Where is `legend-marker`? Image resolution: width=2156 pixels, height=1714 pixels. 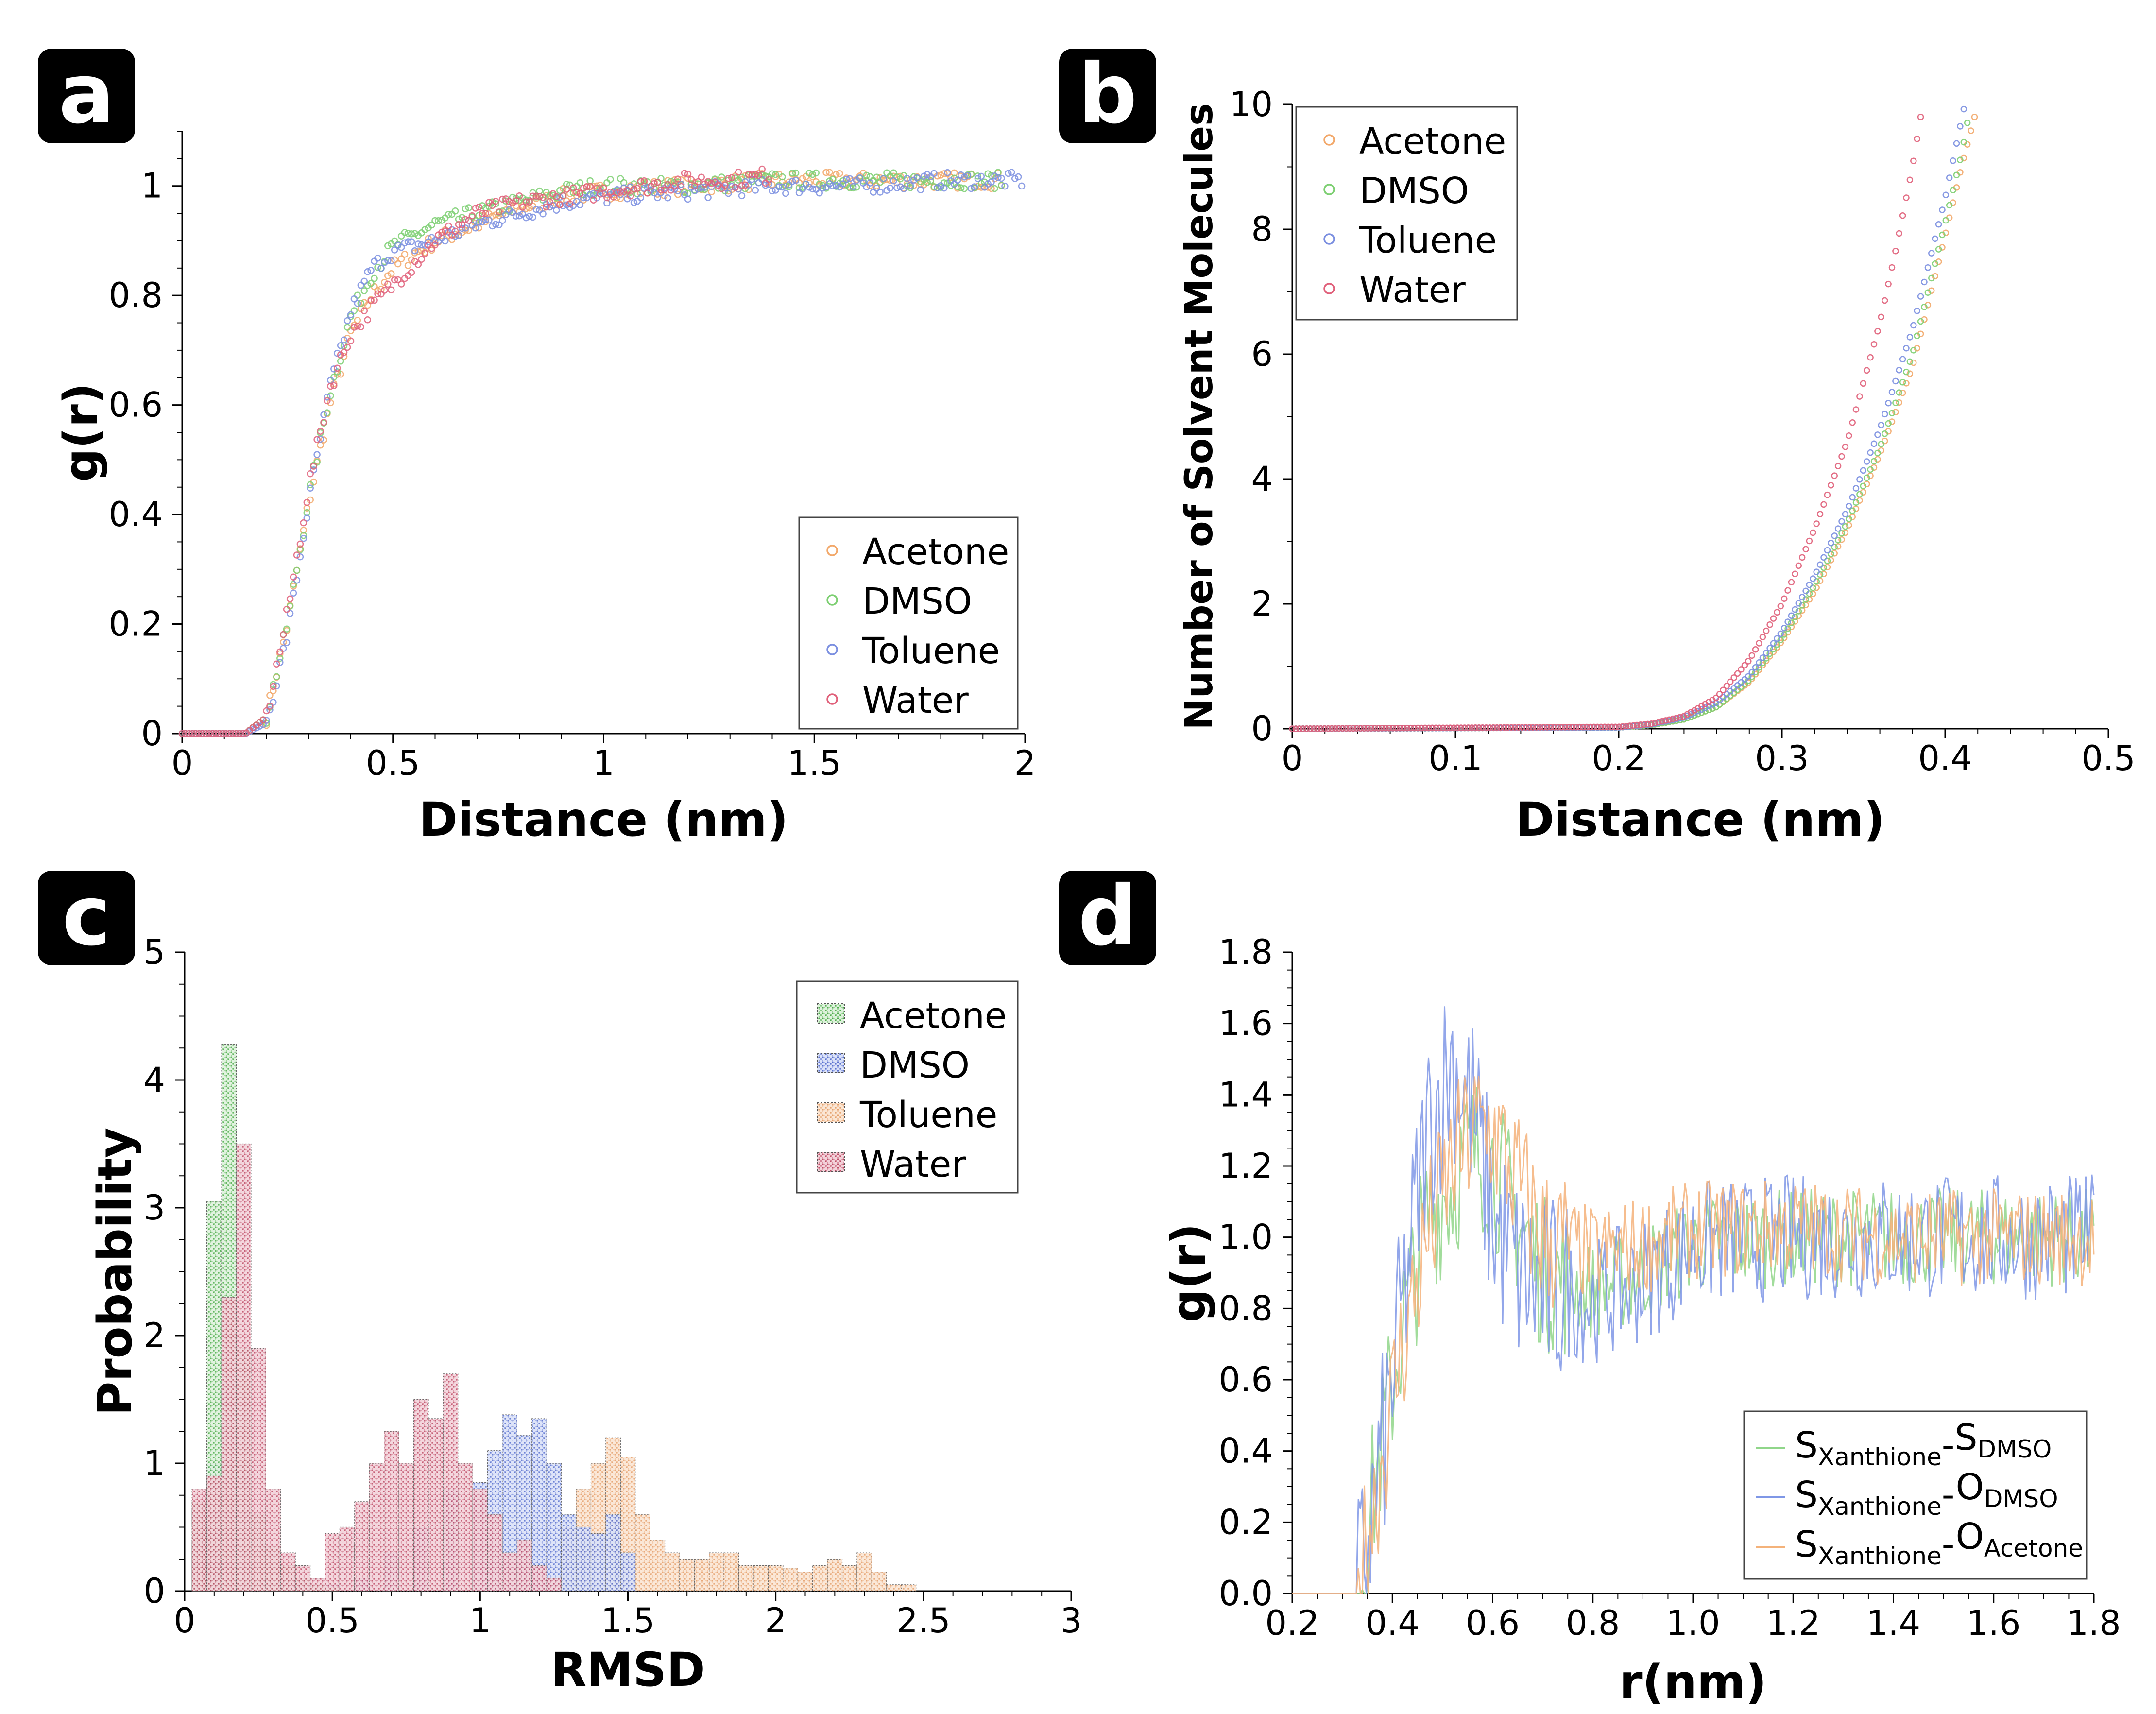
legend-marker is located at coordinates (1329, 288).